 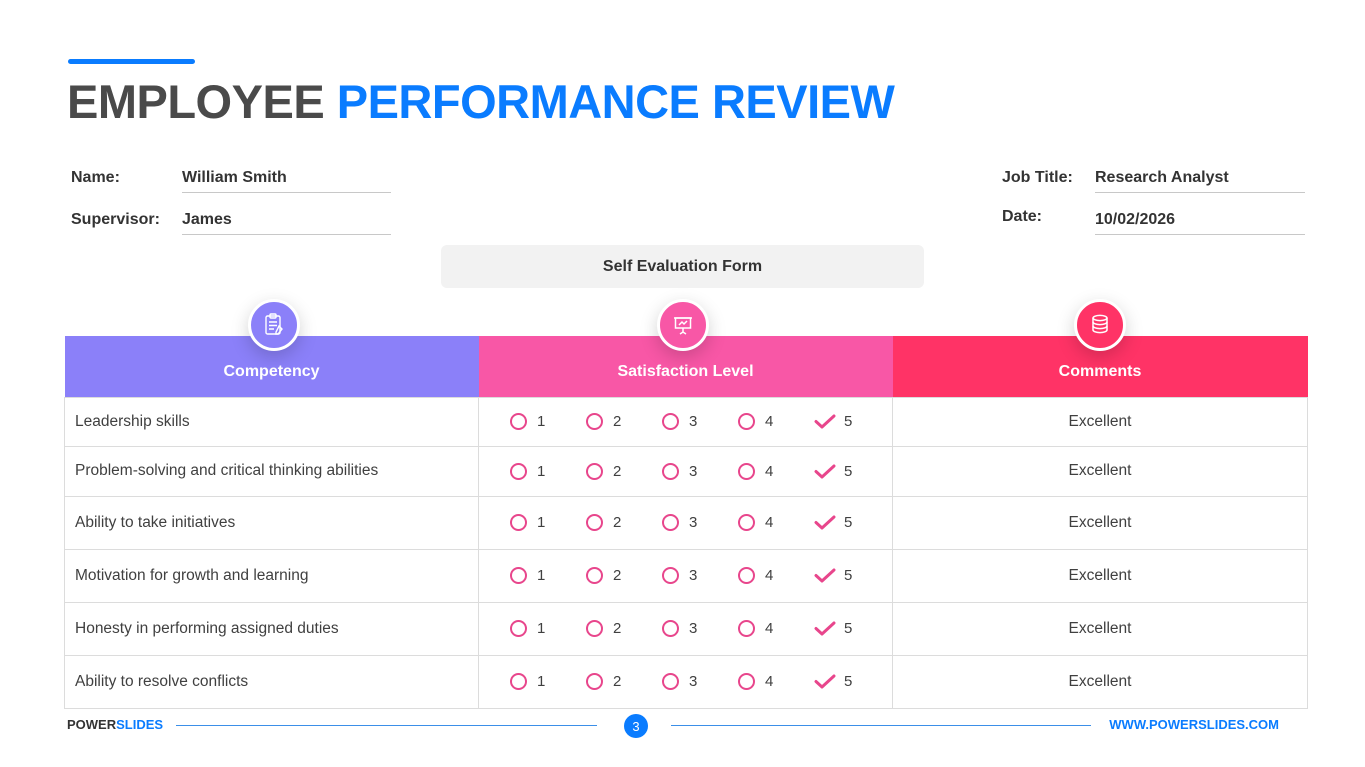 I want to click on clipboard-icon, so click(x=274, y=325).